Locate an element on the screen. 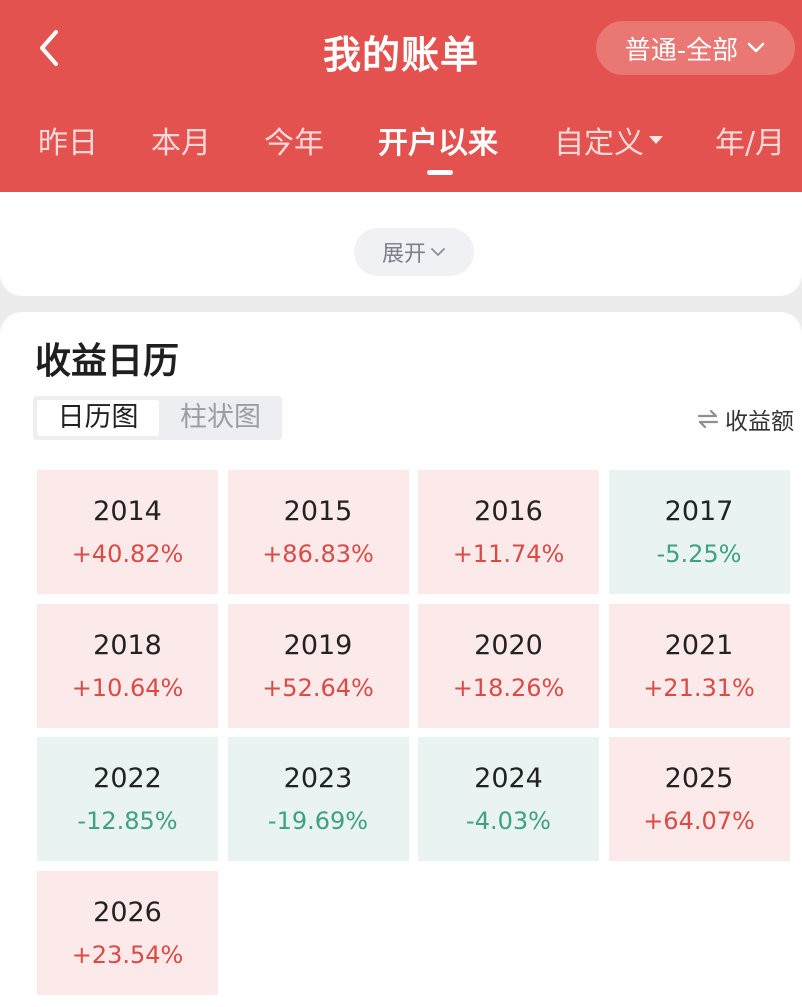  year-return: +86.83% is located at coordinates (318, 554).